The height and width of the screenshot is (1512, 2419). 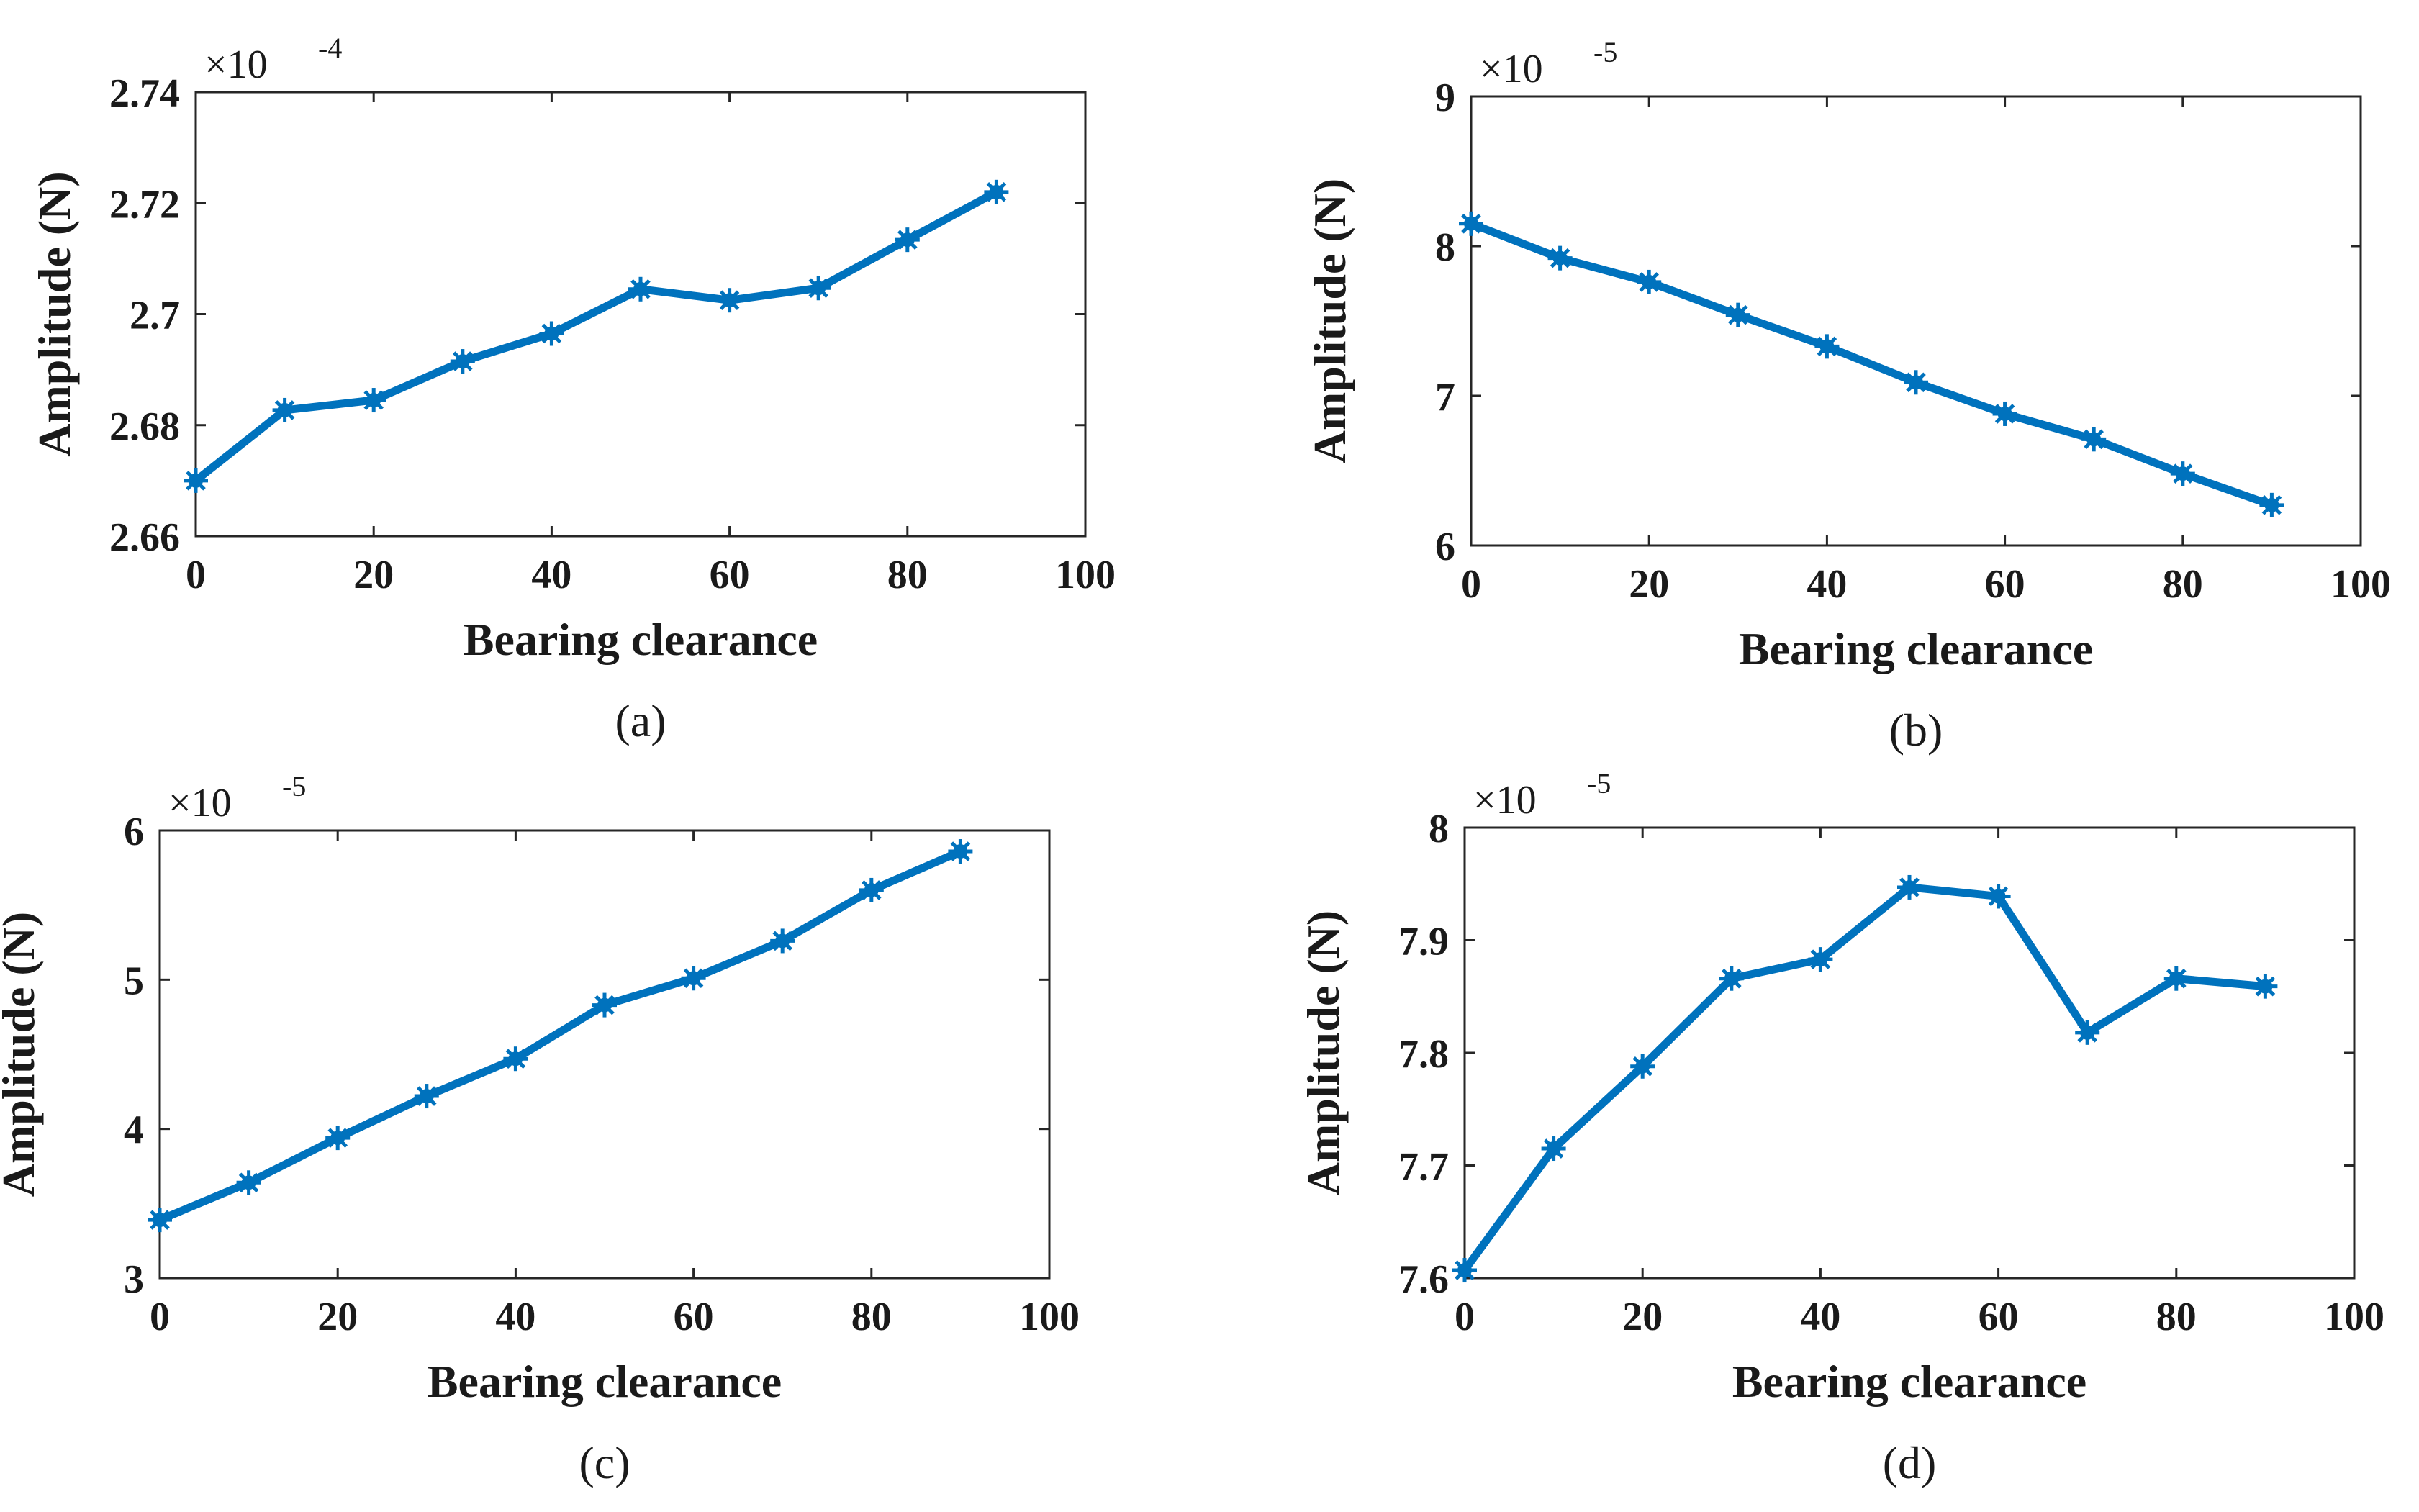 I want to click on y-tick-label: 2.72, so click(x=144, y=205).